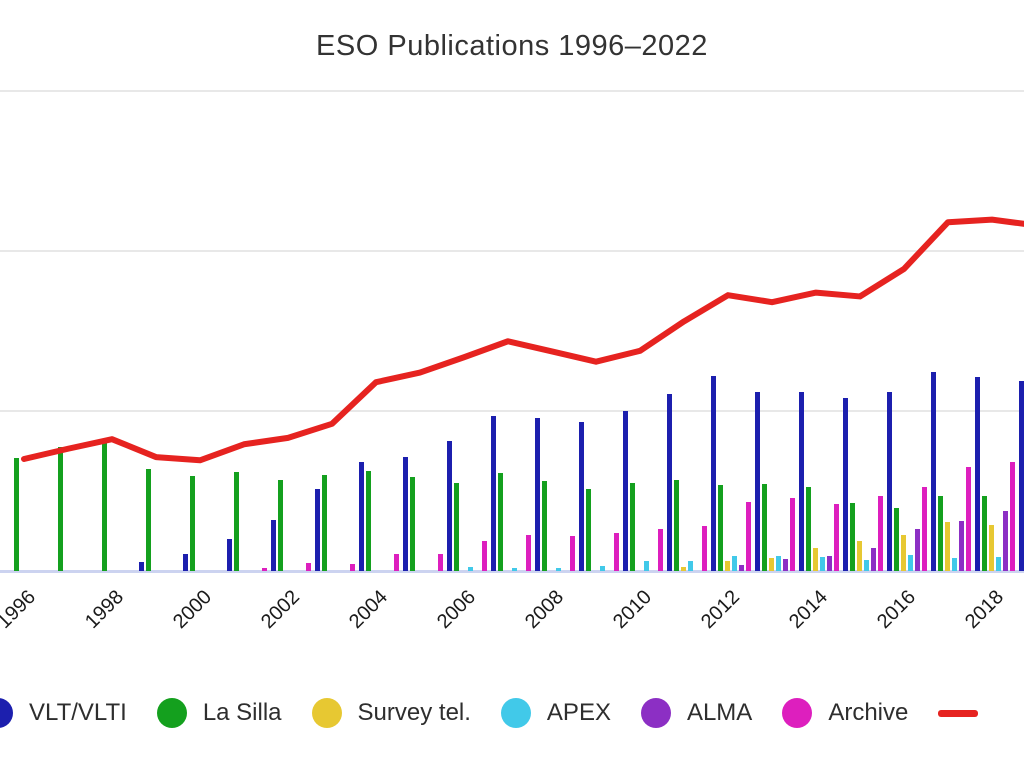 The image size is (1024, 768). I want to click on bar-apex-2017, so click(954, 564).